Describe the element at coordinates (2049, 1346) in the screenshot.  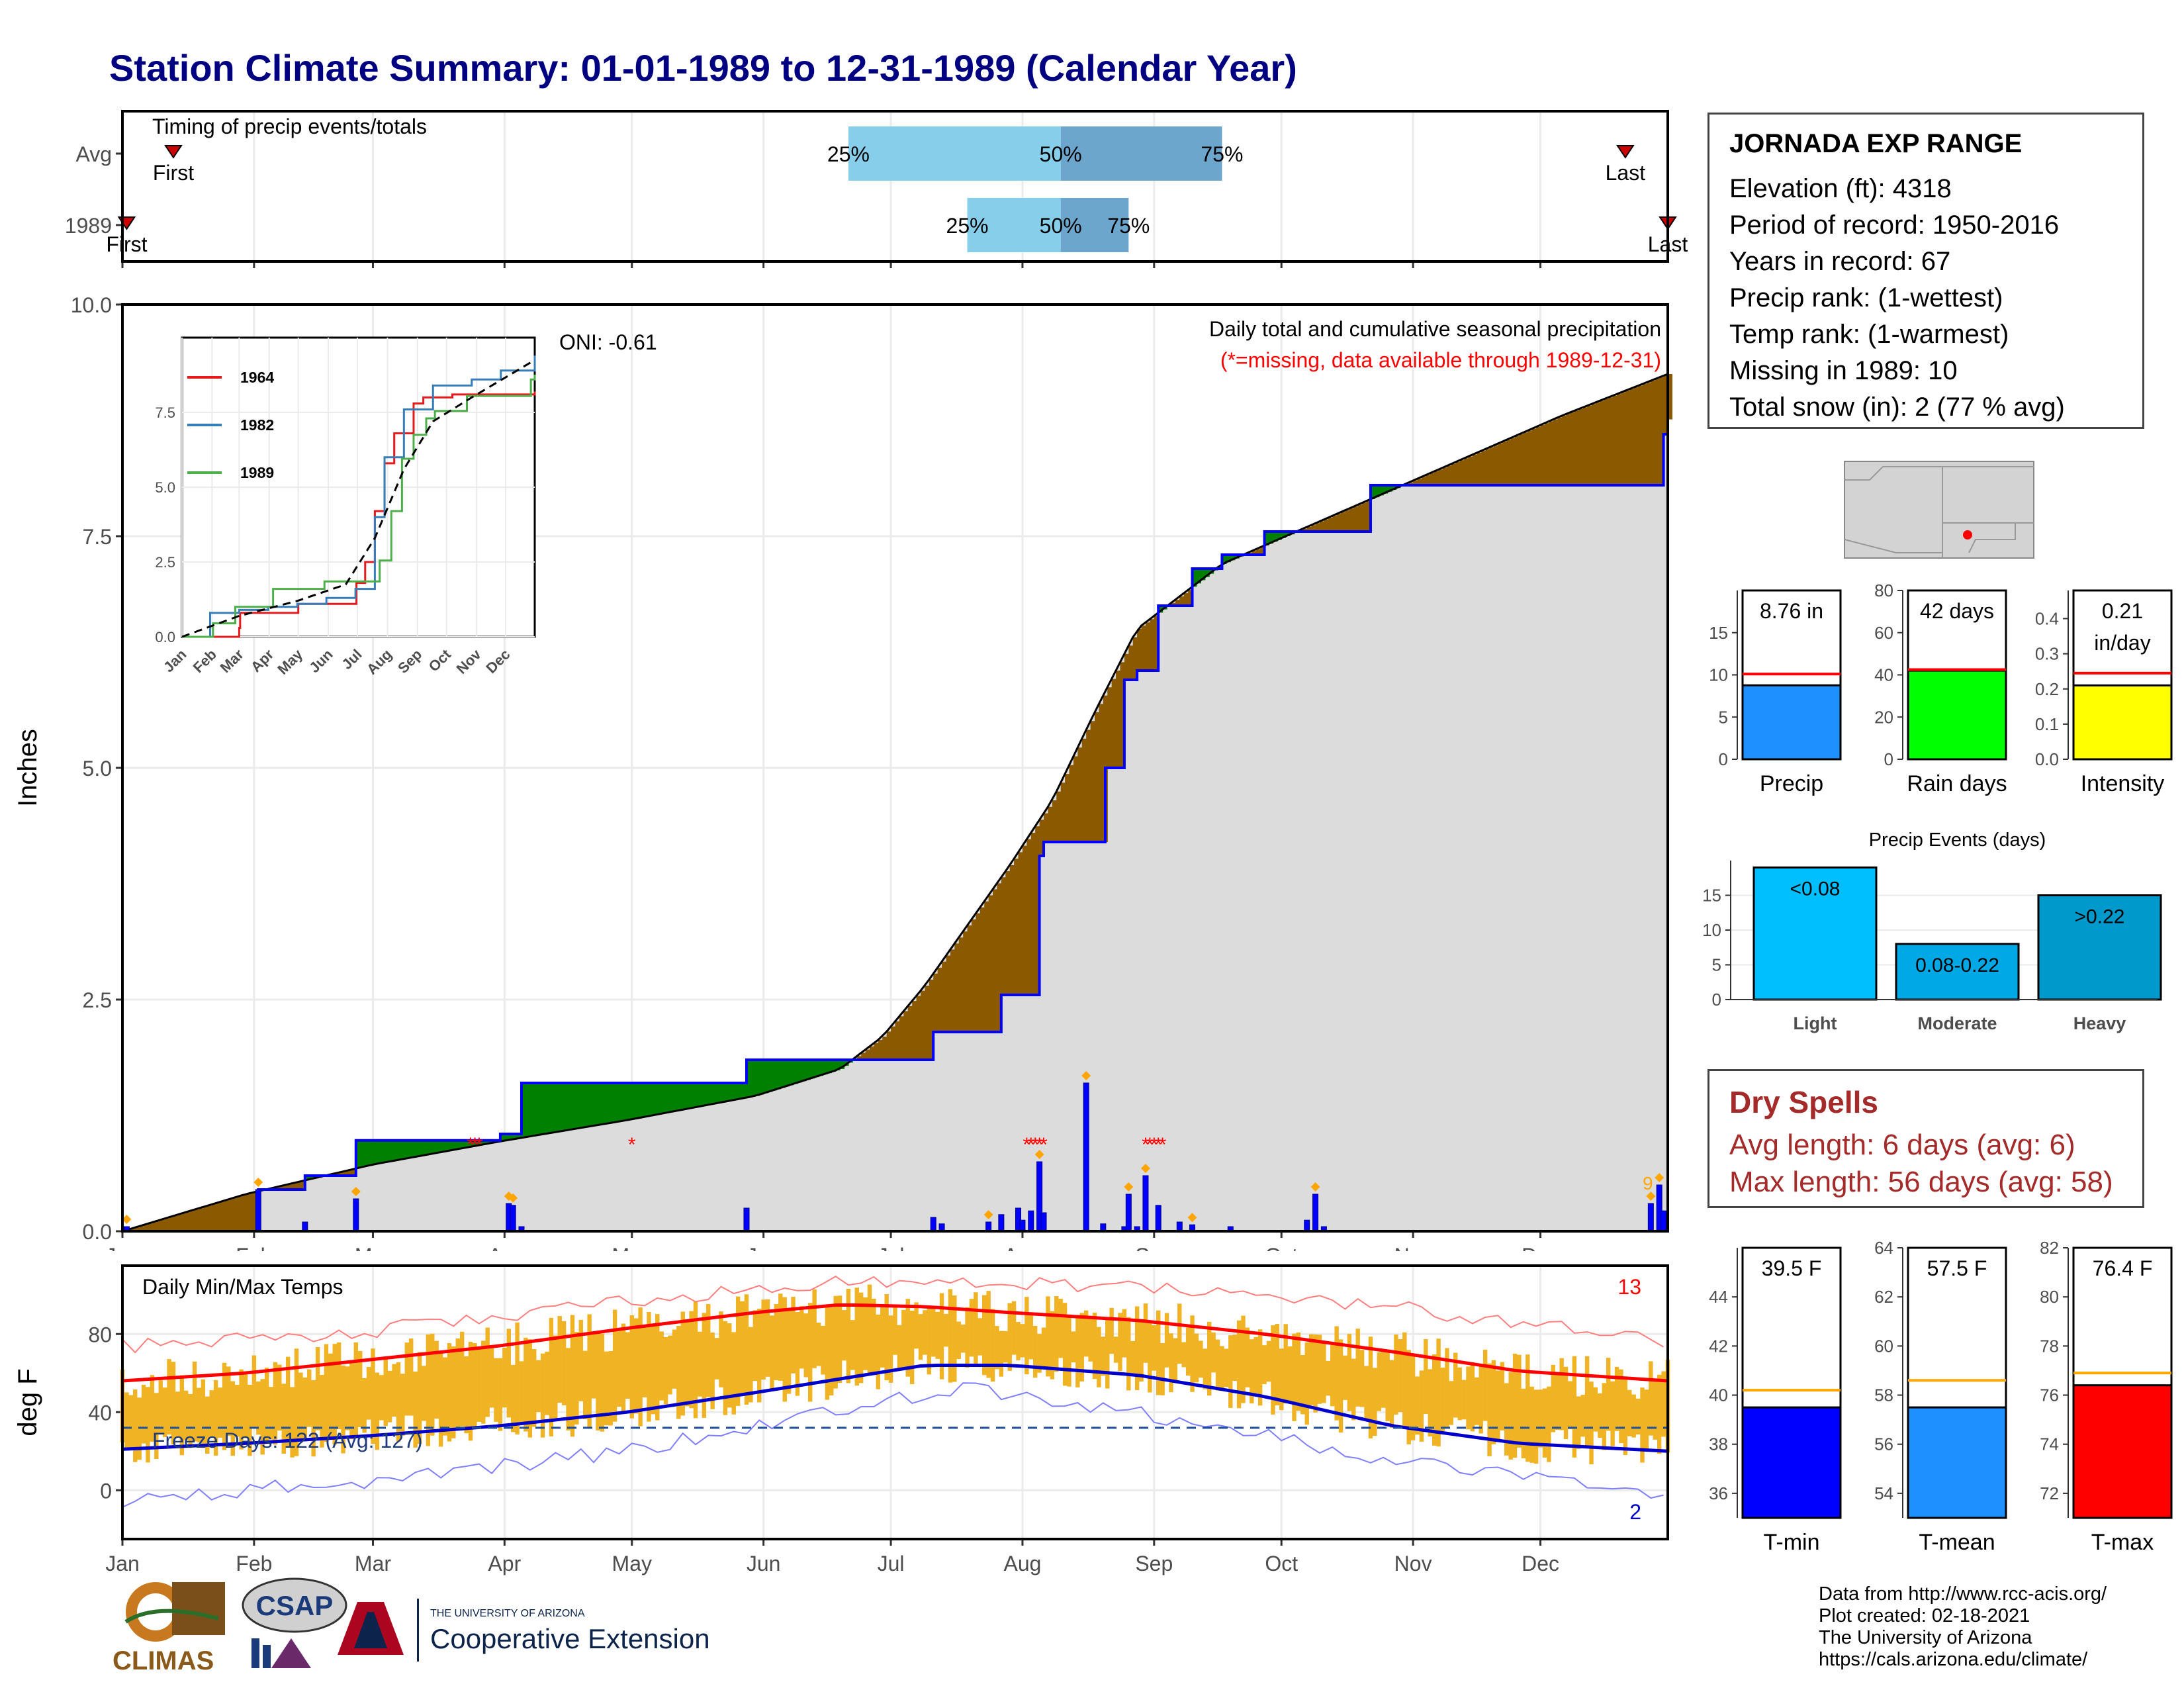
I see `tempsum-2-tick-label: 78` at that location.